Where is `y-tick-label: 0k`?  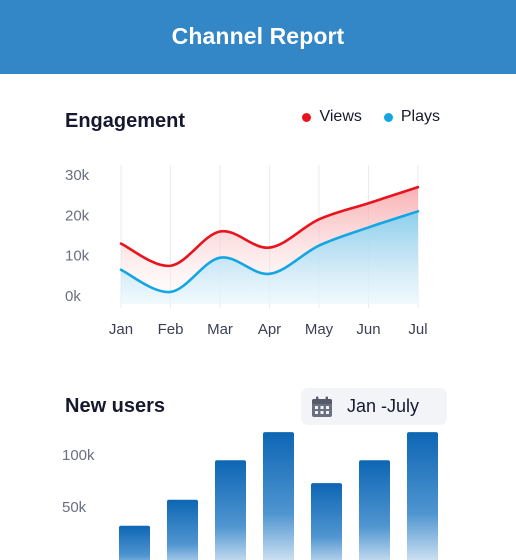
y-tick-label: 0k is located at coordinates (73, 296).